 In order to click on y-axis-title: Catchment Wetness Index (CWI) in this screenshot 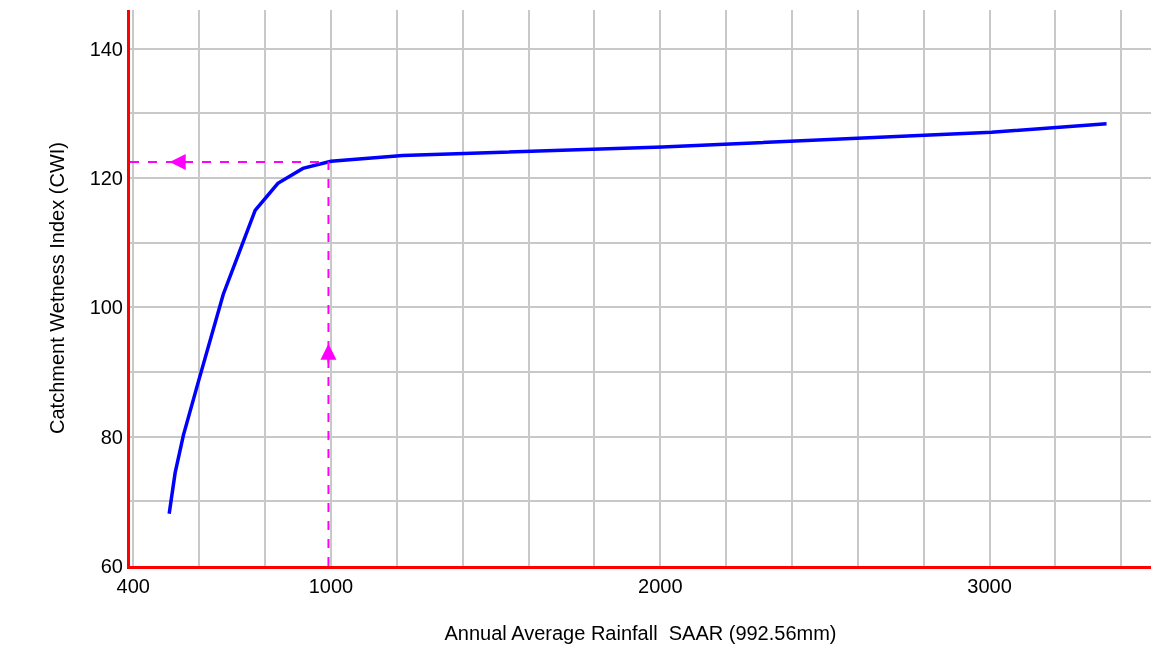, I will do `click(57, 288)`.